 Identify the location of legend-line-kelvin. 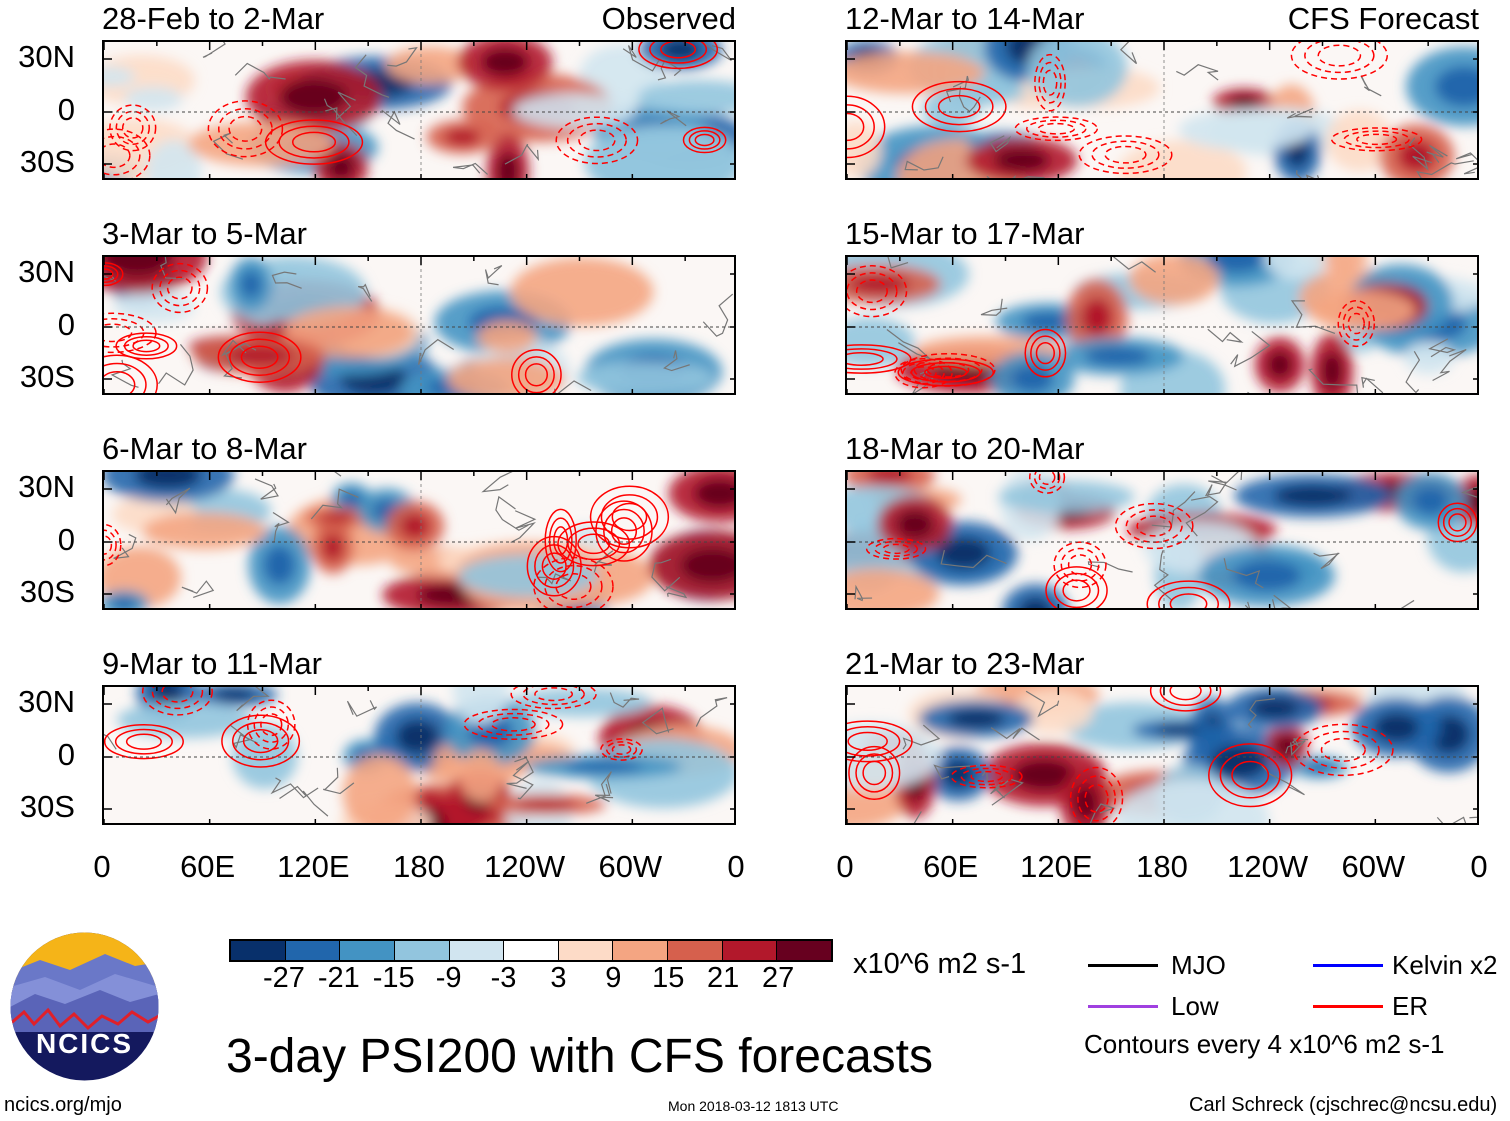
(1348, 965).